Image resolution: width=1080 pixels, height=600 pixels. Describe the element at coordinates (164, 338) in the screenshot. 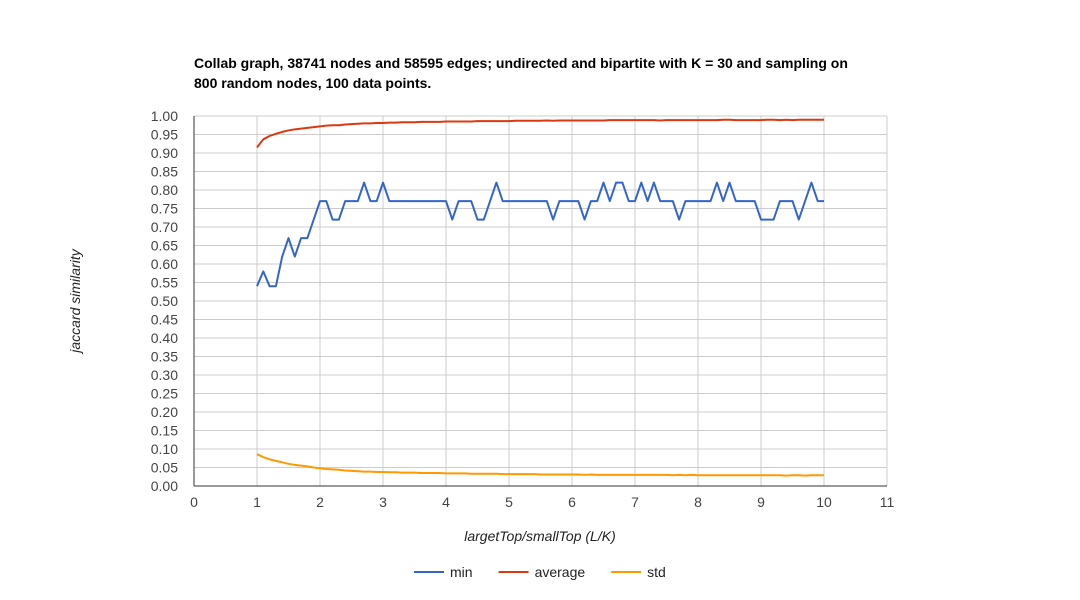

I see `y-tick-label: 0.40` at that location.